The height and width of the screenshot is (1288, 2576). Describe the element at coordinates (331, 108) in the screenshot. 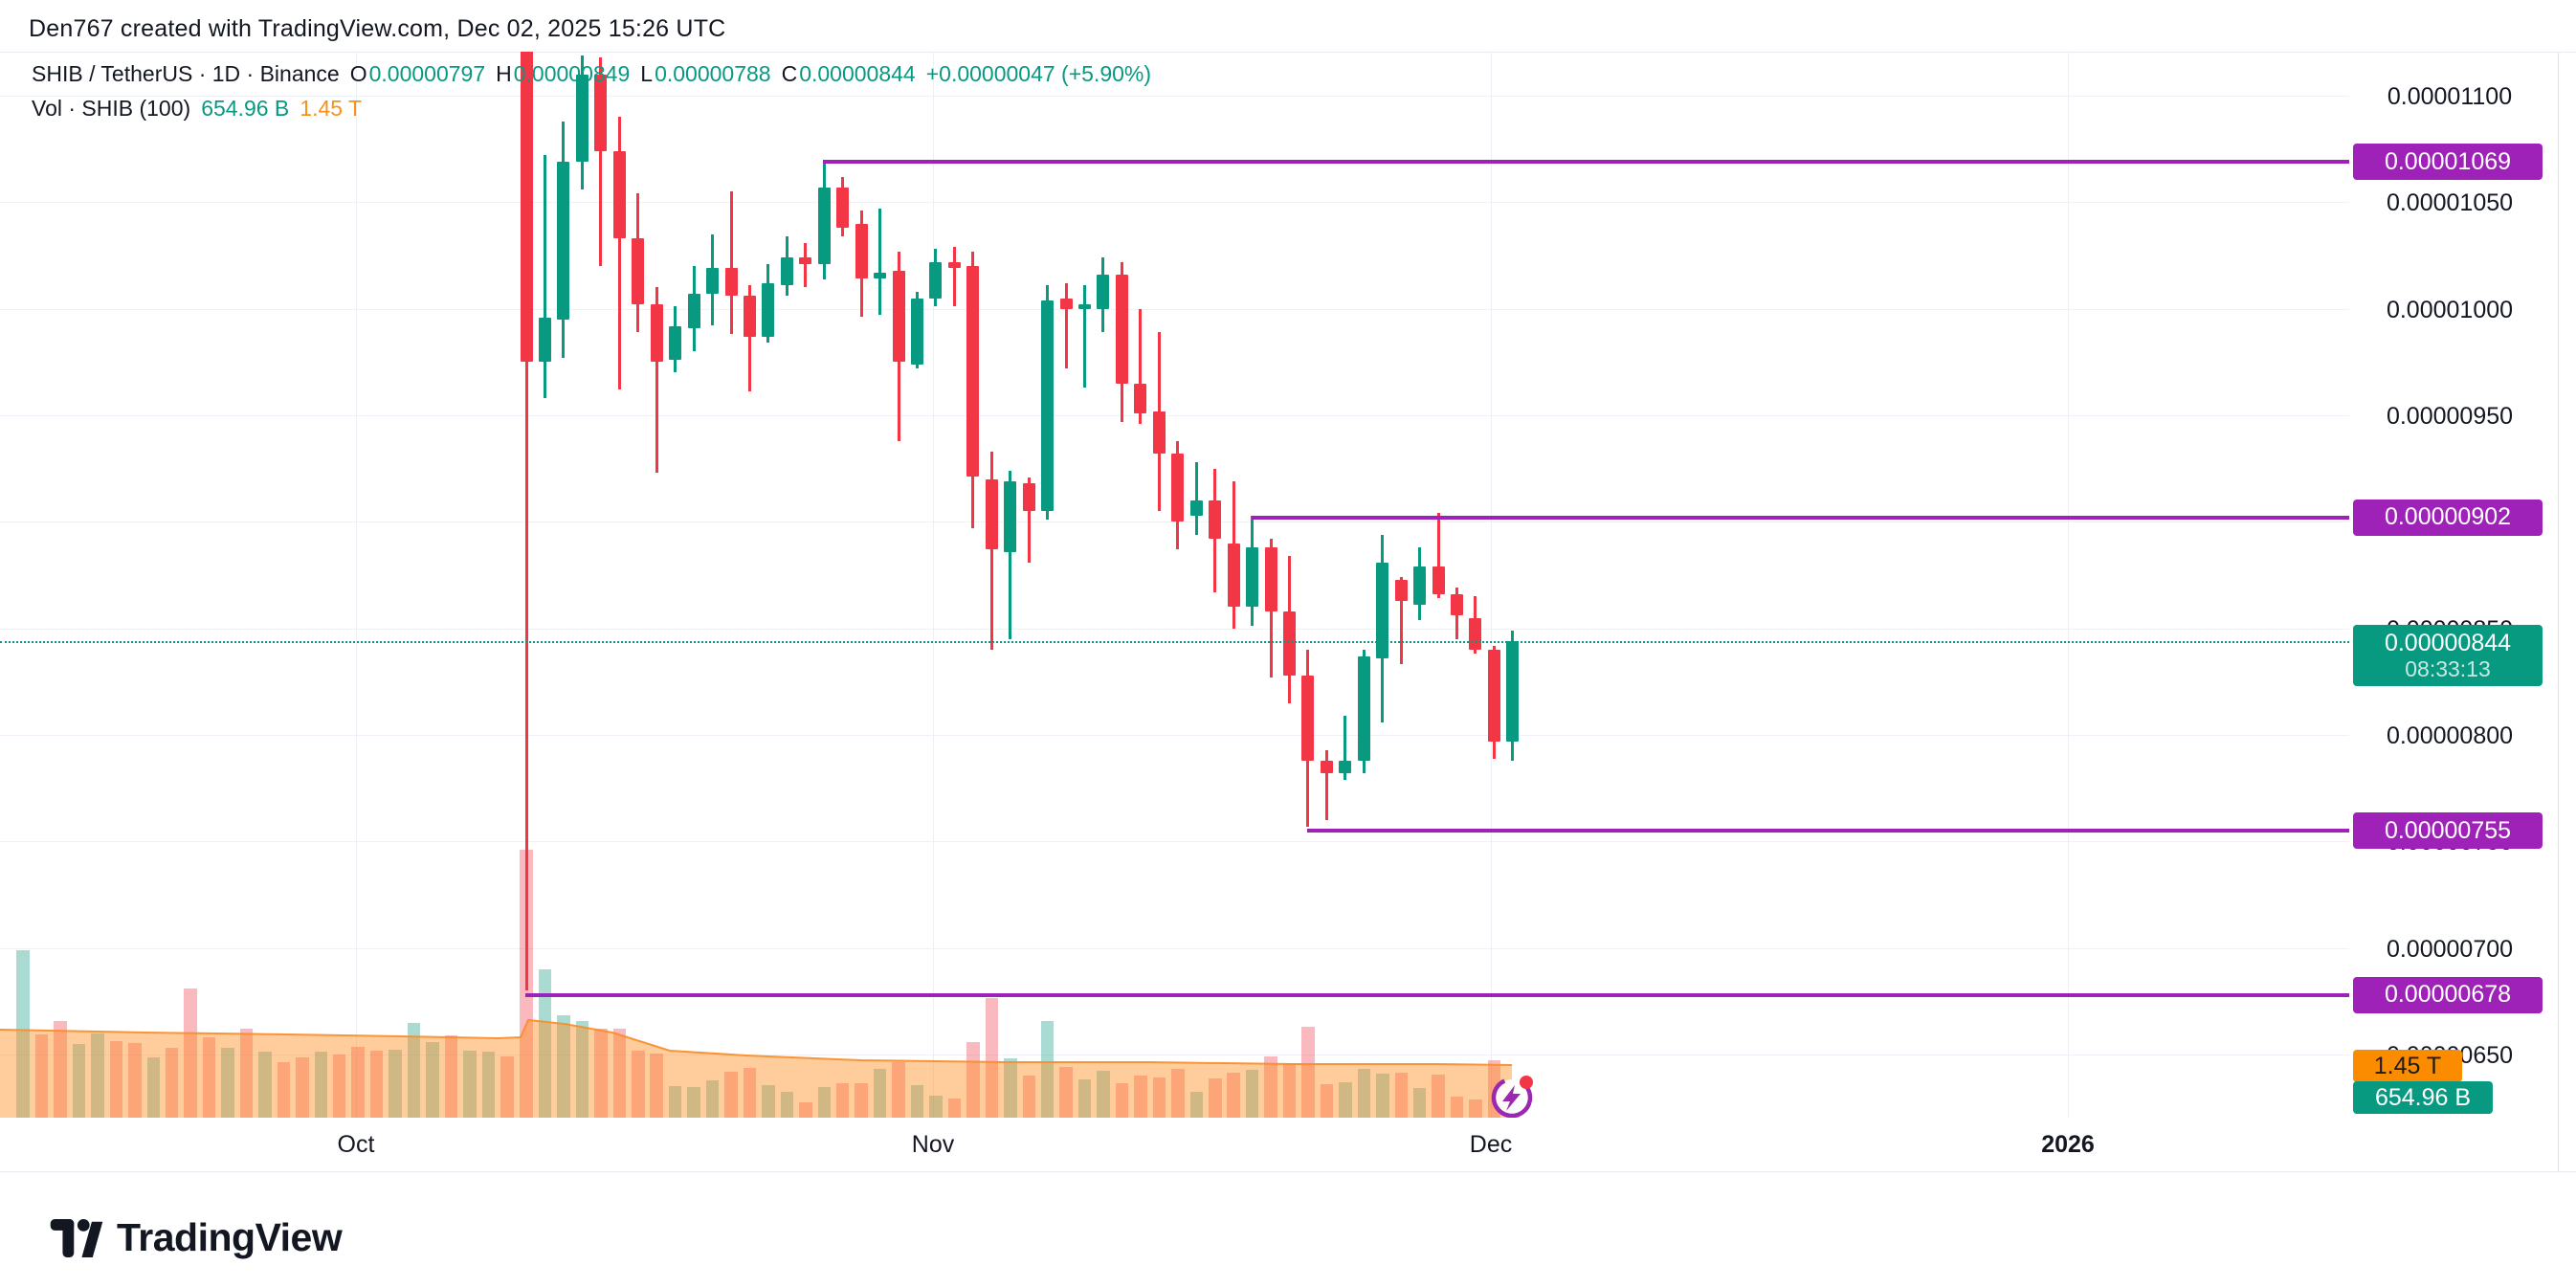

I see `volume-ma-value: 1.45 T` at that location.